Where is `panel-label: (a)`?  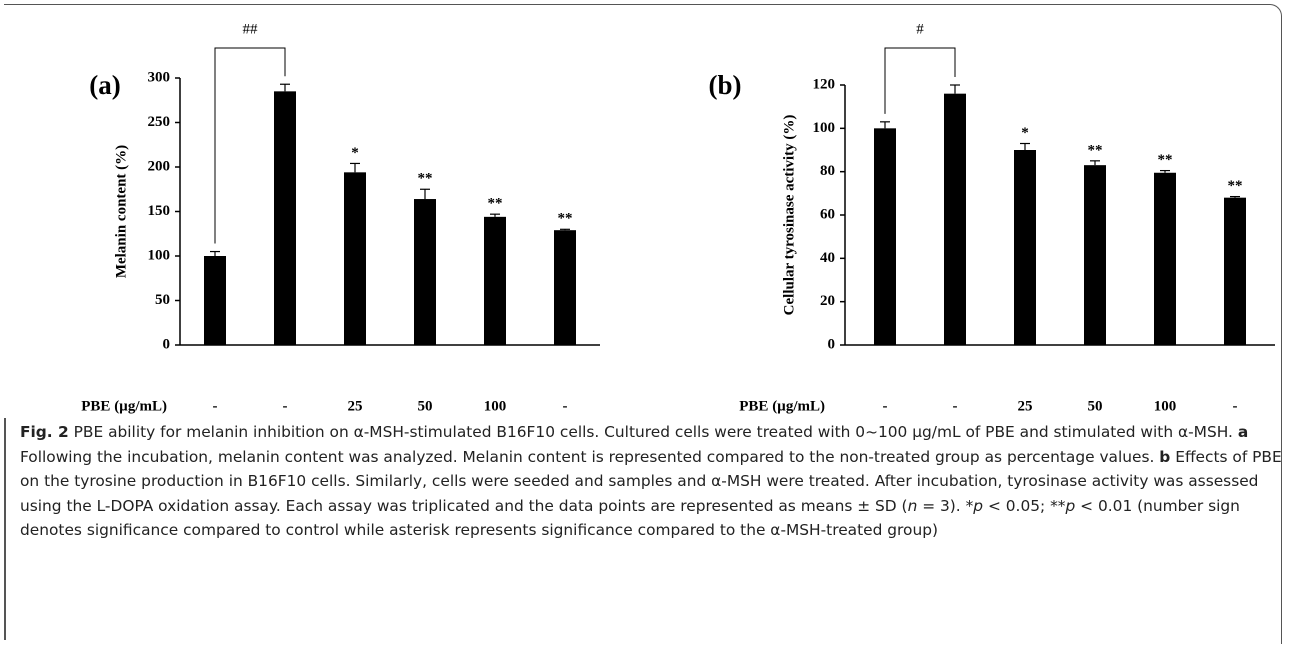 panel-label: (a) is located at coordinates (104, 85).